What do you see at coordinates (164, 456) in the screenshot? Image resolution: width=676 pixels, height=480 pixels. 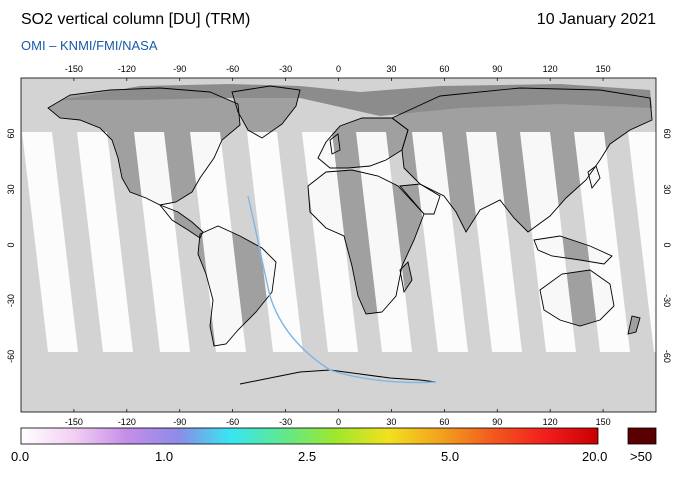 I see `colorbar-label-1: 1.0` at bounding box center [164, 456].